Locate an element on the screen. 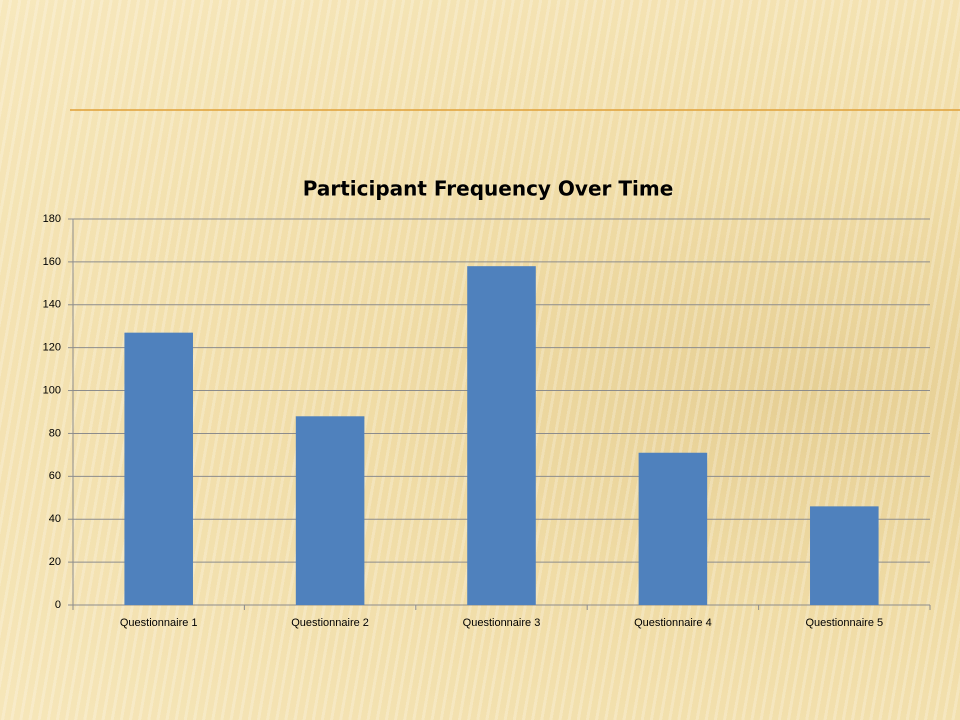 The width and height of the screenshot is (960, 720). y-tick-label: 40 is located at coordinates (55, 519).